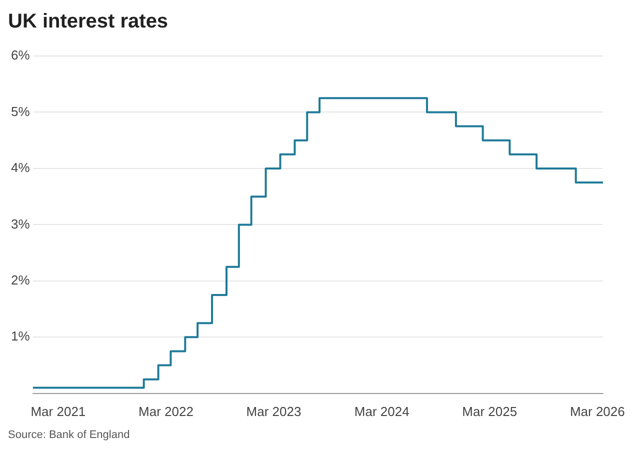  Describe the element at coordinates (490, 411) in the screenshot. I see `x-tick-label: Mar 2025` at that location.